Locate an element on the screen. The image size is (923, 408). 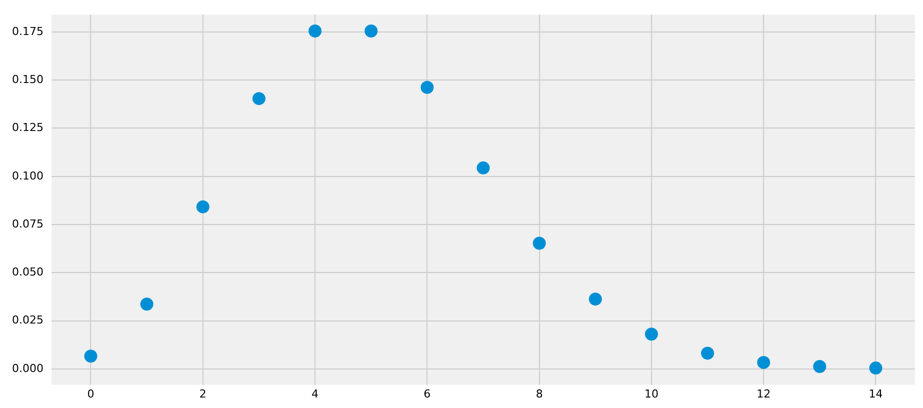
x-tick-label: 0 is located at coordinates (90, 393).